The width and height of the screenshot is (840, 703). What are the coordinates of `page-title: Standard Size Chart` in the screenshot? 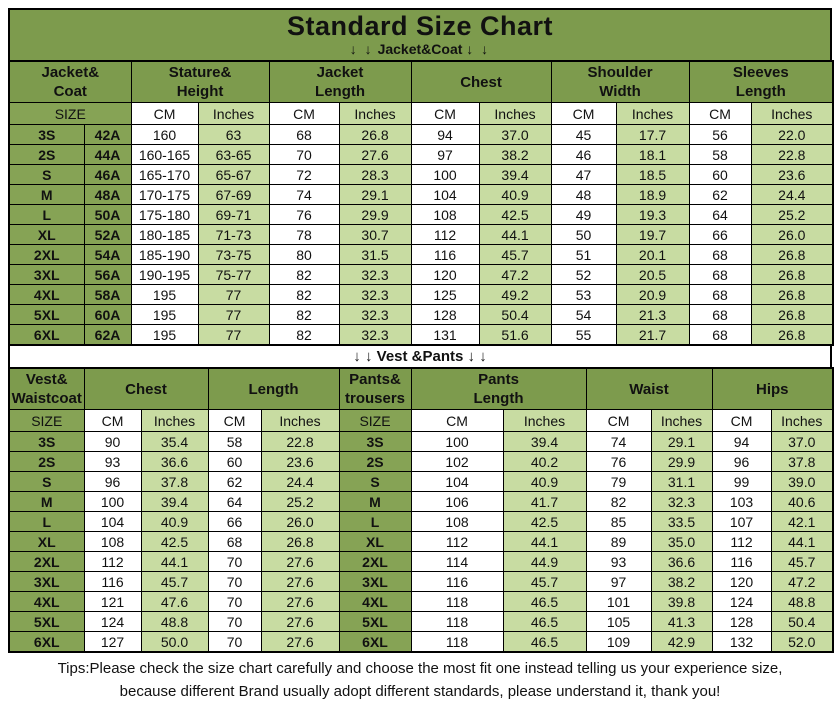 It's located at (420, 26).